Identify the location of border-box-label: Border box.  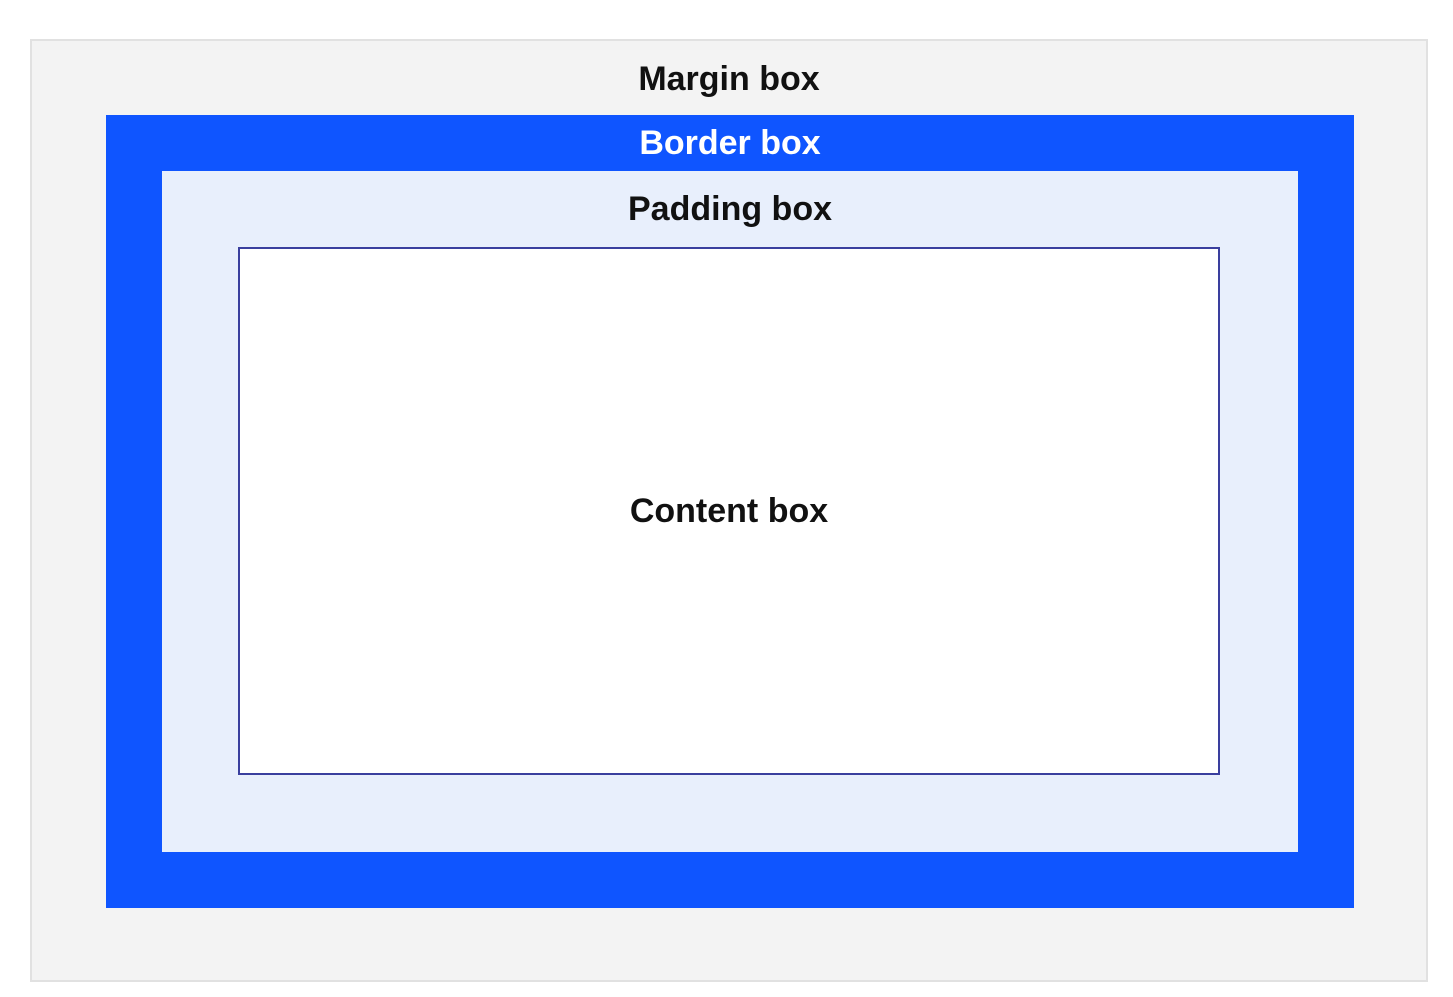
(730, 143).